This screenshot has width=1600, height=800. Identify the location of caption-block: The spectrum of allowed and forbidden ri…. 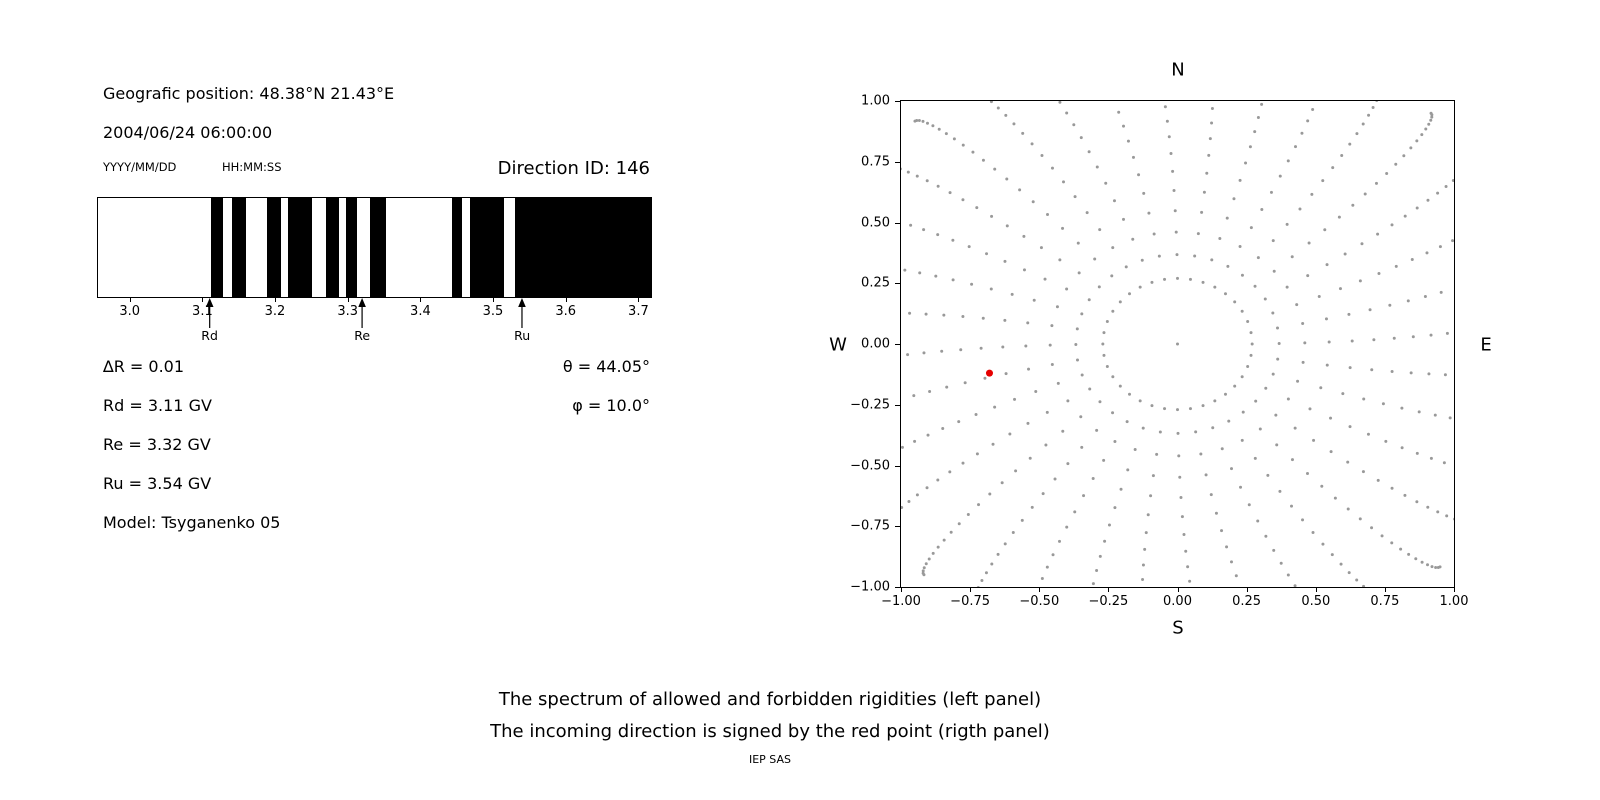
(770, 725).